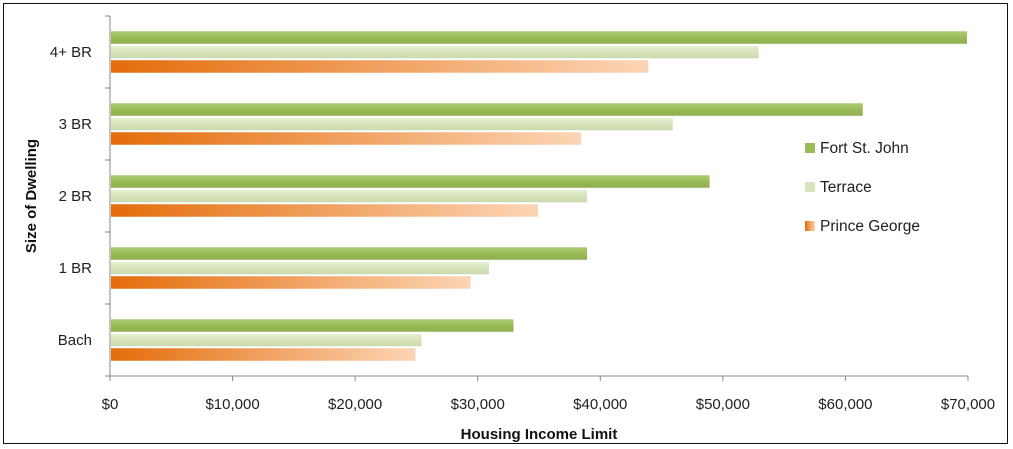 Image resolution: width=1013 pixels, height=449 pixels. Describe the element at coordinates (107, 196) in the screenshot. I see `y-axis-ticks` at that location.